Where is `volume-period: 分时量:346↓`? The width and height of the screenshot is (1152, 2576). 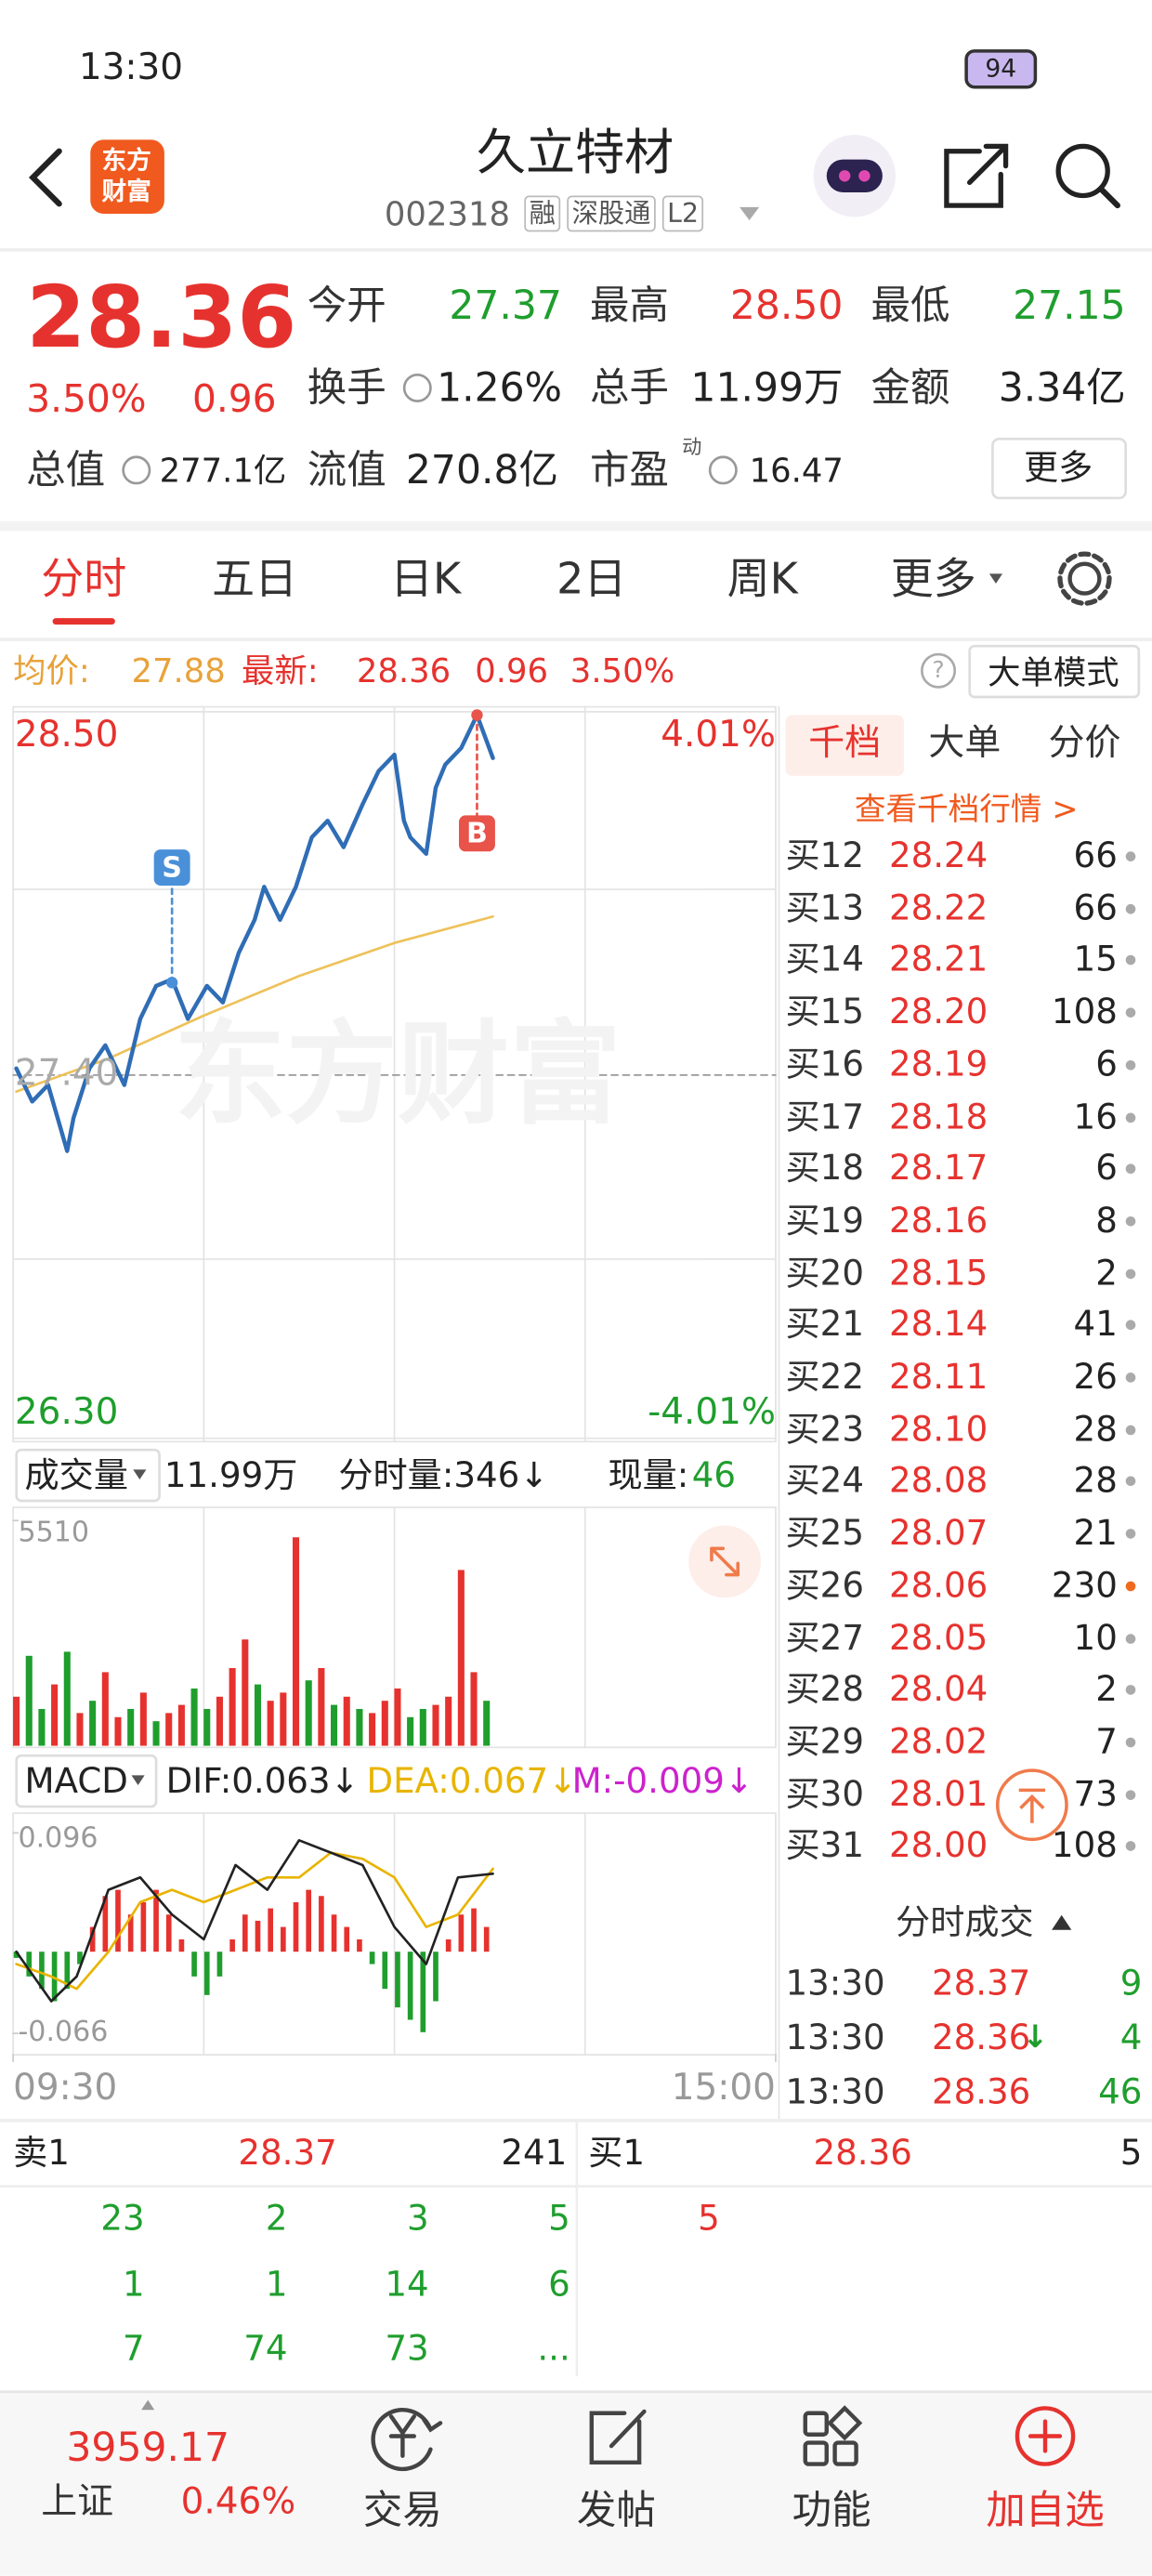 volume-period: 分时量:346↓ is located at coordinates (443, 1475).